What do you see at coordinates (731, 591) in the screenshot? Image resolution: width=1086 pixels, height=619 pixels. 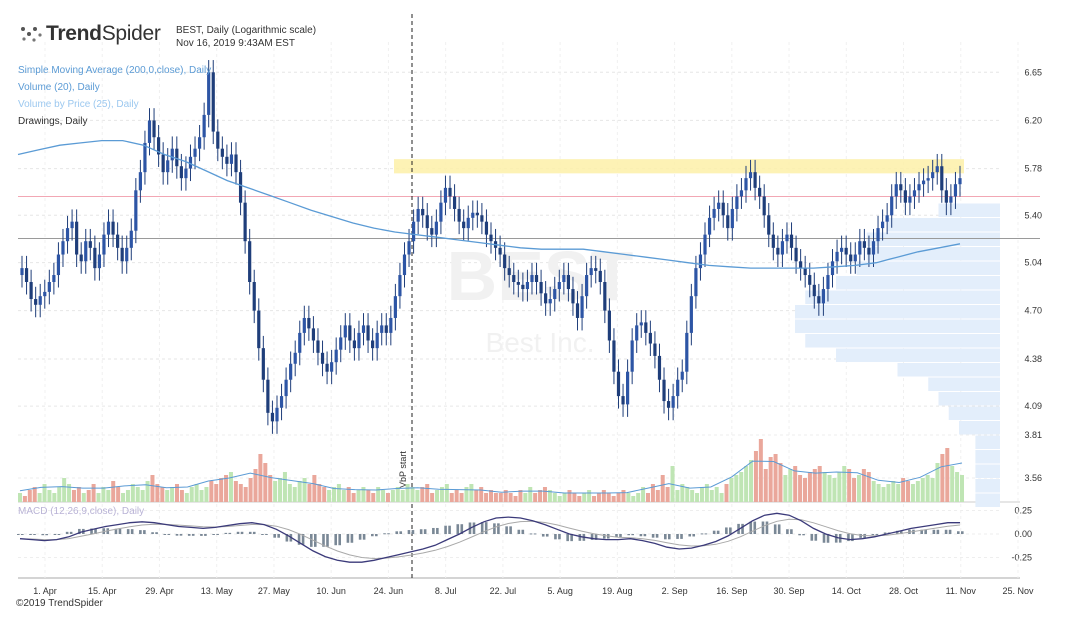 I see `x-tick-label: 16. Sep` at bounding box center [731, 591].